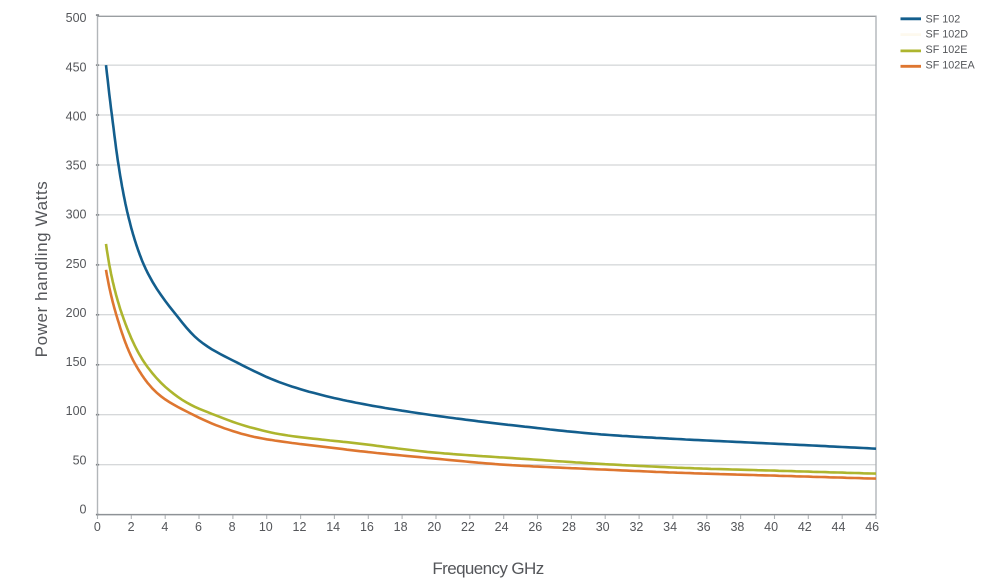 The image size is (983, 588). What do you see at coordinates (603, 527) in the screenshot?
I see `svg-text: 30` at bounding box center [603, 527].